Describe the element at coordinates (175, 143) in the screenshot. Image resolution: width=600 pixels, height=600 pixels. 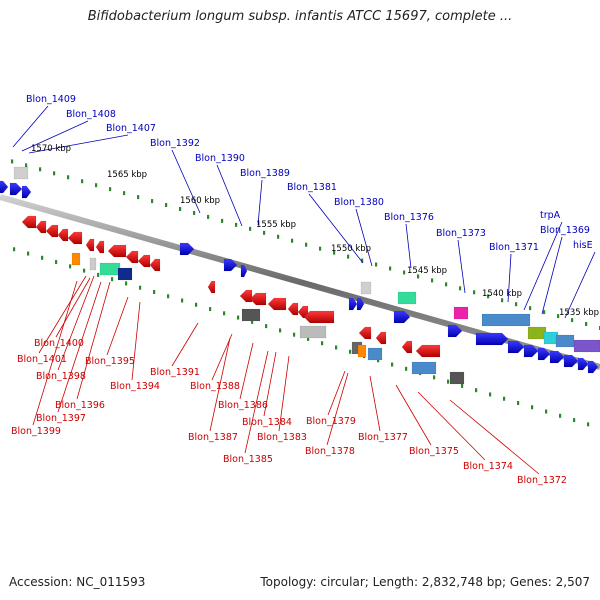
I see `forward-gene-label: Blon_1392` at that location.